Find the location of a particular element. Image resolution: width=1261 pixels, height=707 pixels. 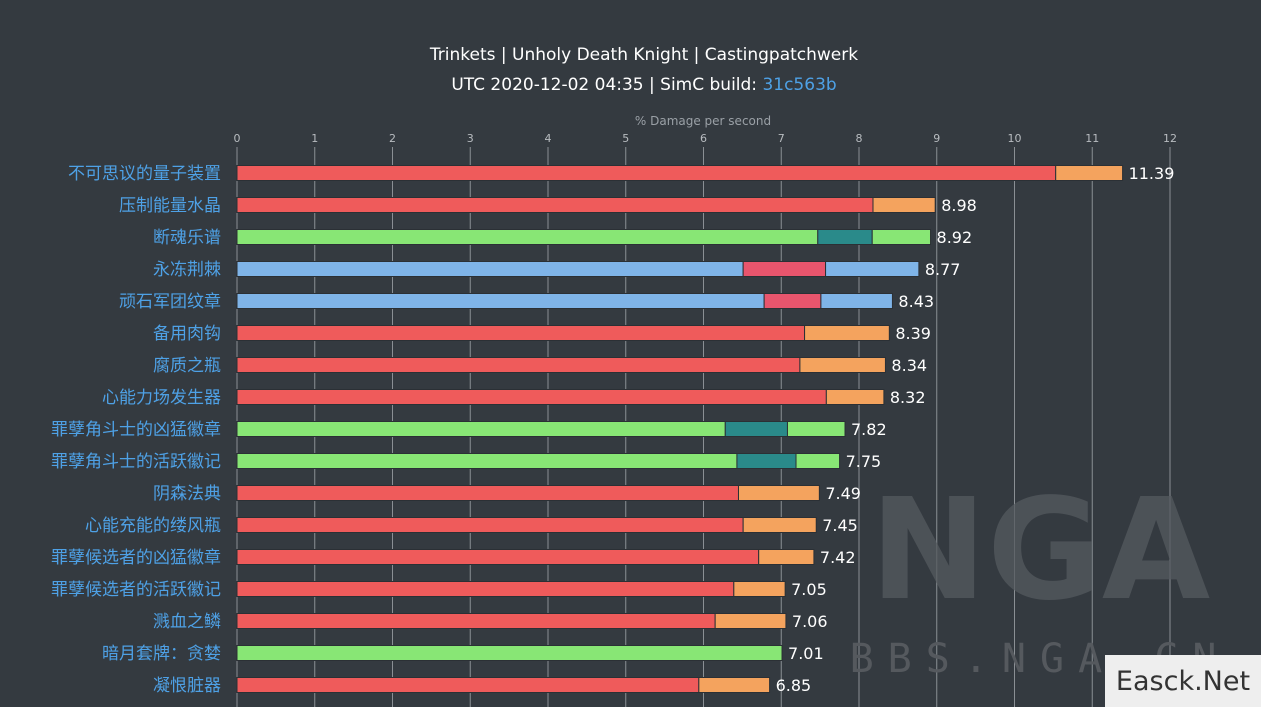

value-label: 7.42 is located at coordinates (838, 557).